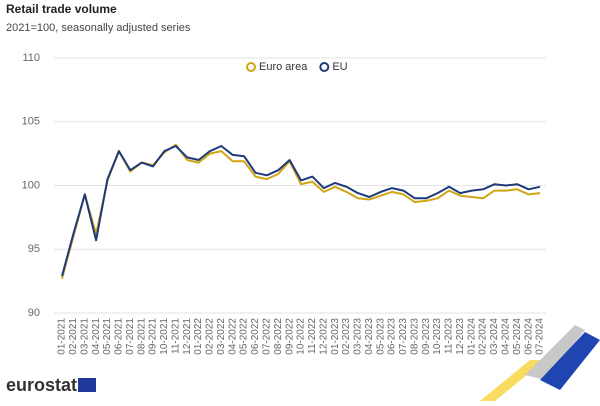 This screenshot has width=600, height=406. I want to click on x-tick-label: 06-2024, so click(528, 336).